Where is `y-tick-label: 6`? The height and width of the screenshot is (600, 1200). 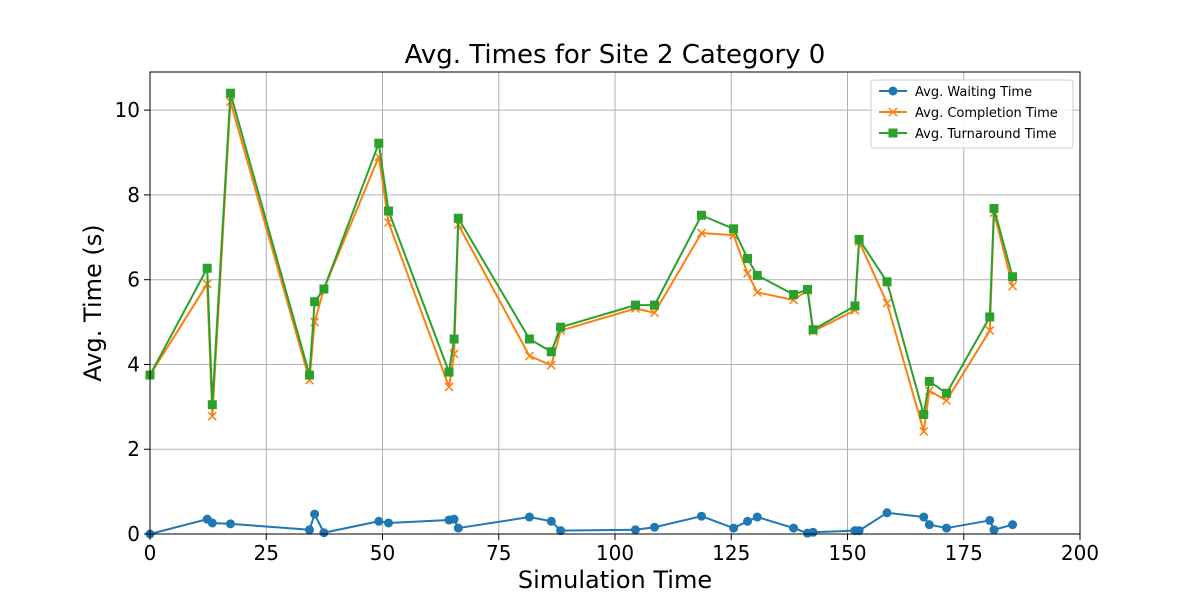
y-tick-label: 6 is located at coordinates (133, 280).